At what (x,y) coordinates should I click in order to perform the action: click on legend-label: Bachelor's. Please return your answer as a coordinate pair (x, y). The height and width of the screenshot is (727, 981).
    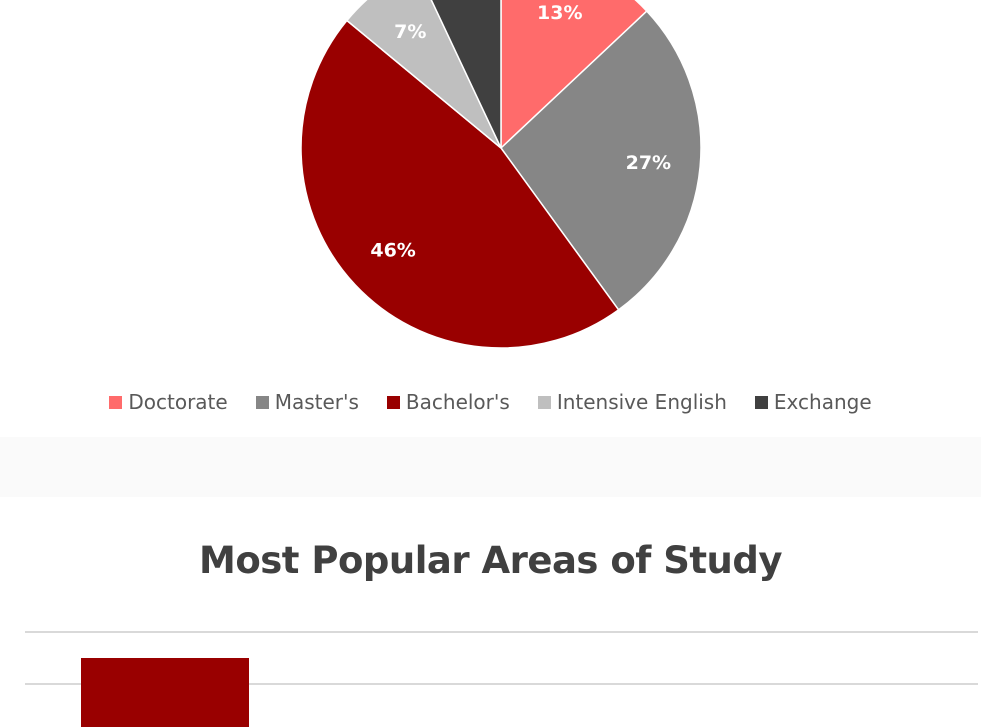
    Looking at the image, I should click on (457, 402).